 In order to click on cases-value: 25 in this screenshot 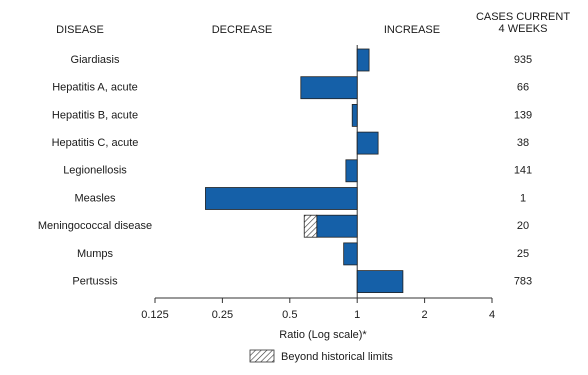, I will do `click(523, 254)`.